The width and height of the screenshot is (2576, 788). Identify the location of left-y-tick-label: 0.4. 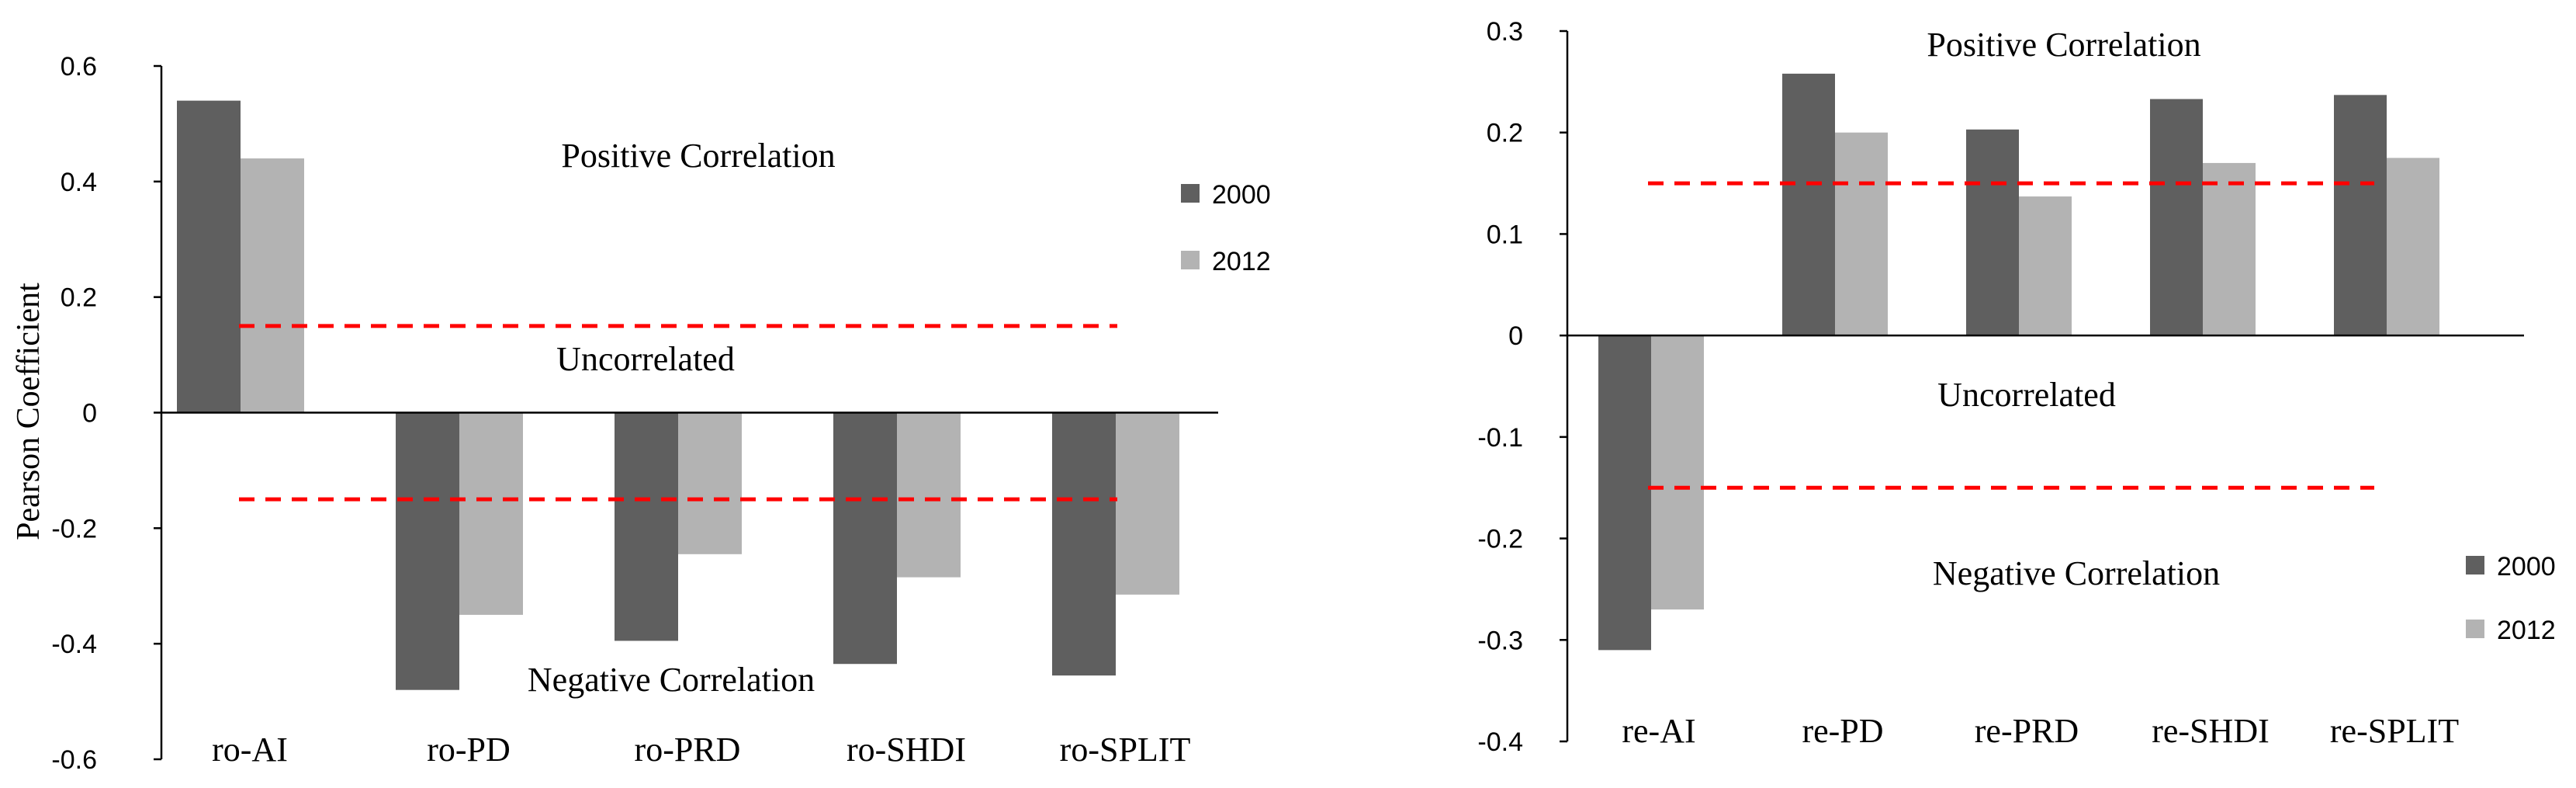
(79, 183).